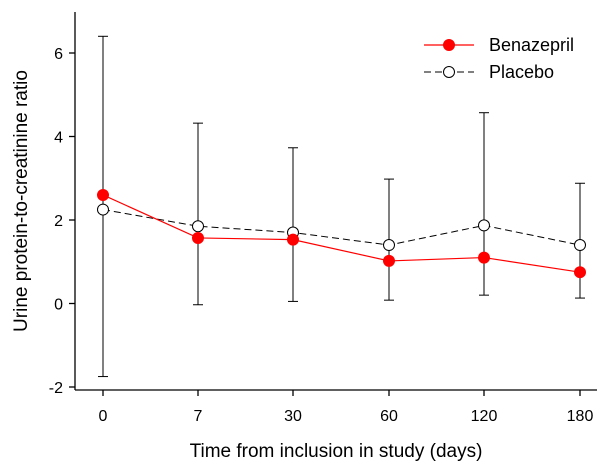 Image resolution: width=602 pixels, height=466 pixels. Describe the element at coordinates (103, 416) in the screenshot. I see `x-tick-label: 0` at that location.